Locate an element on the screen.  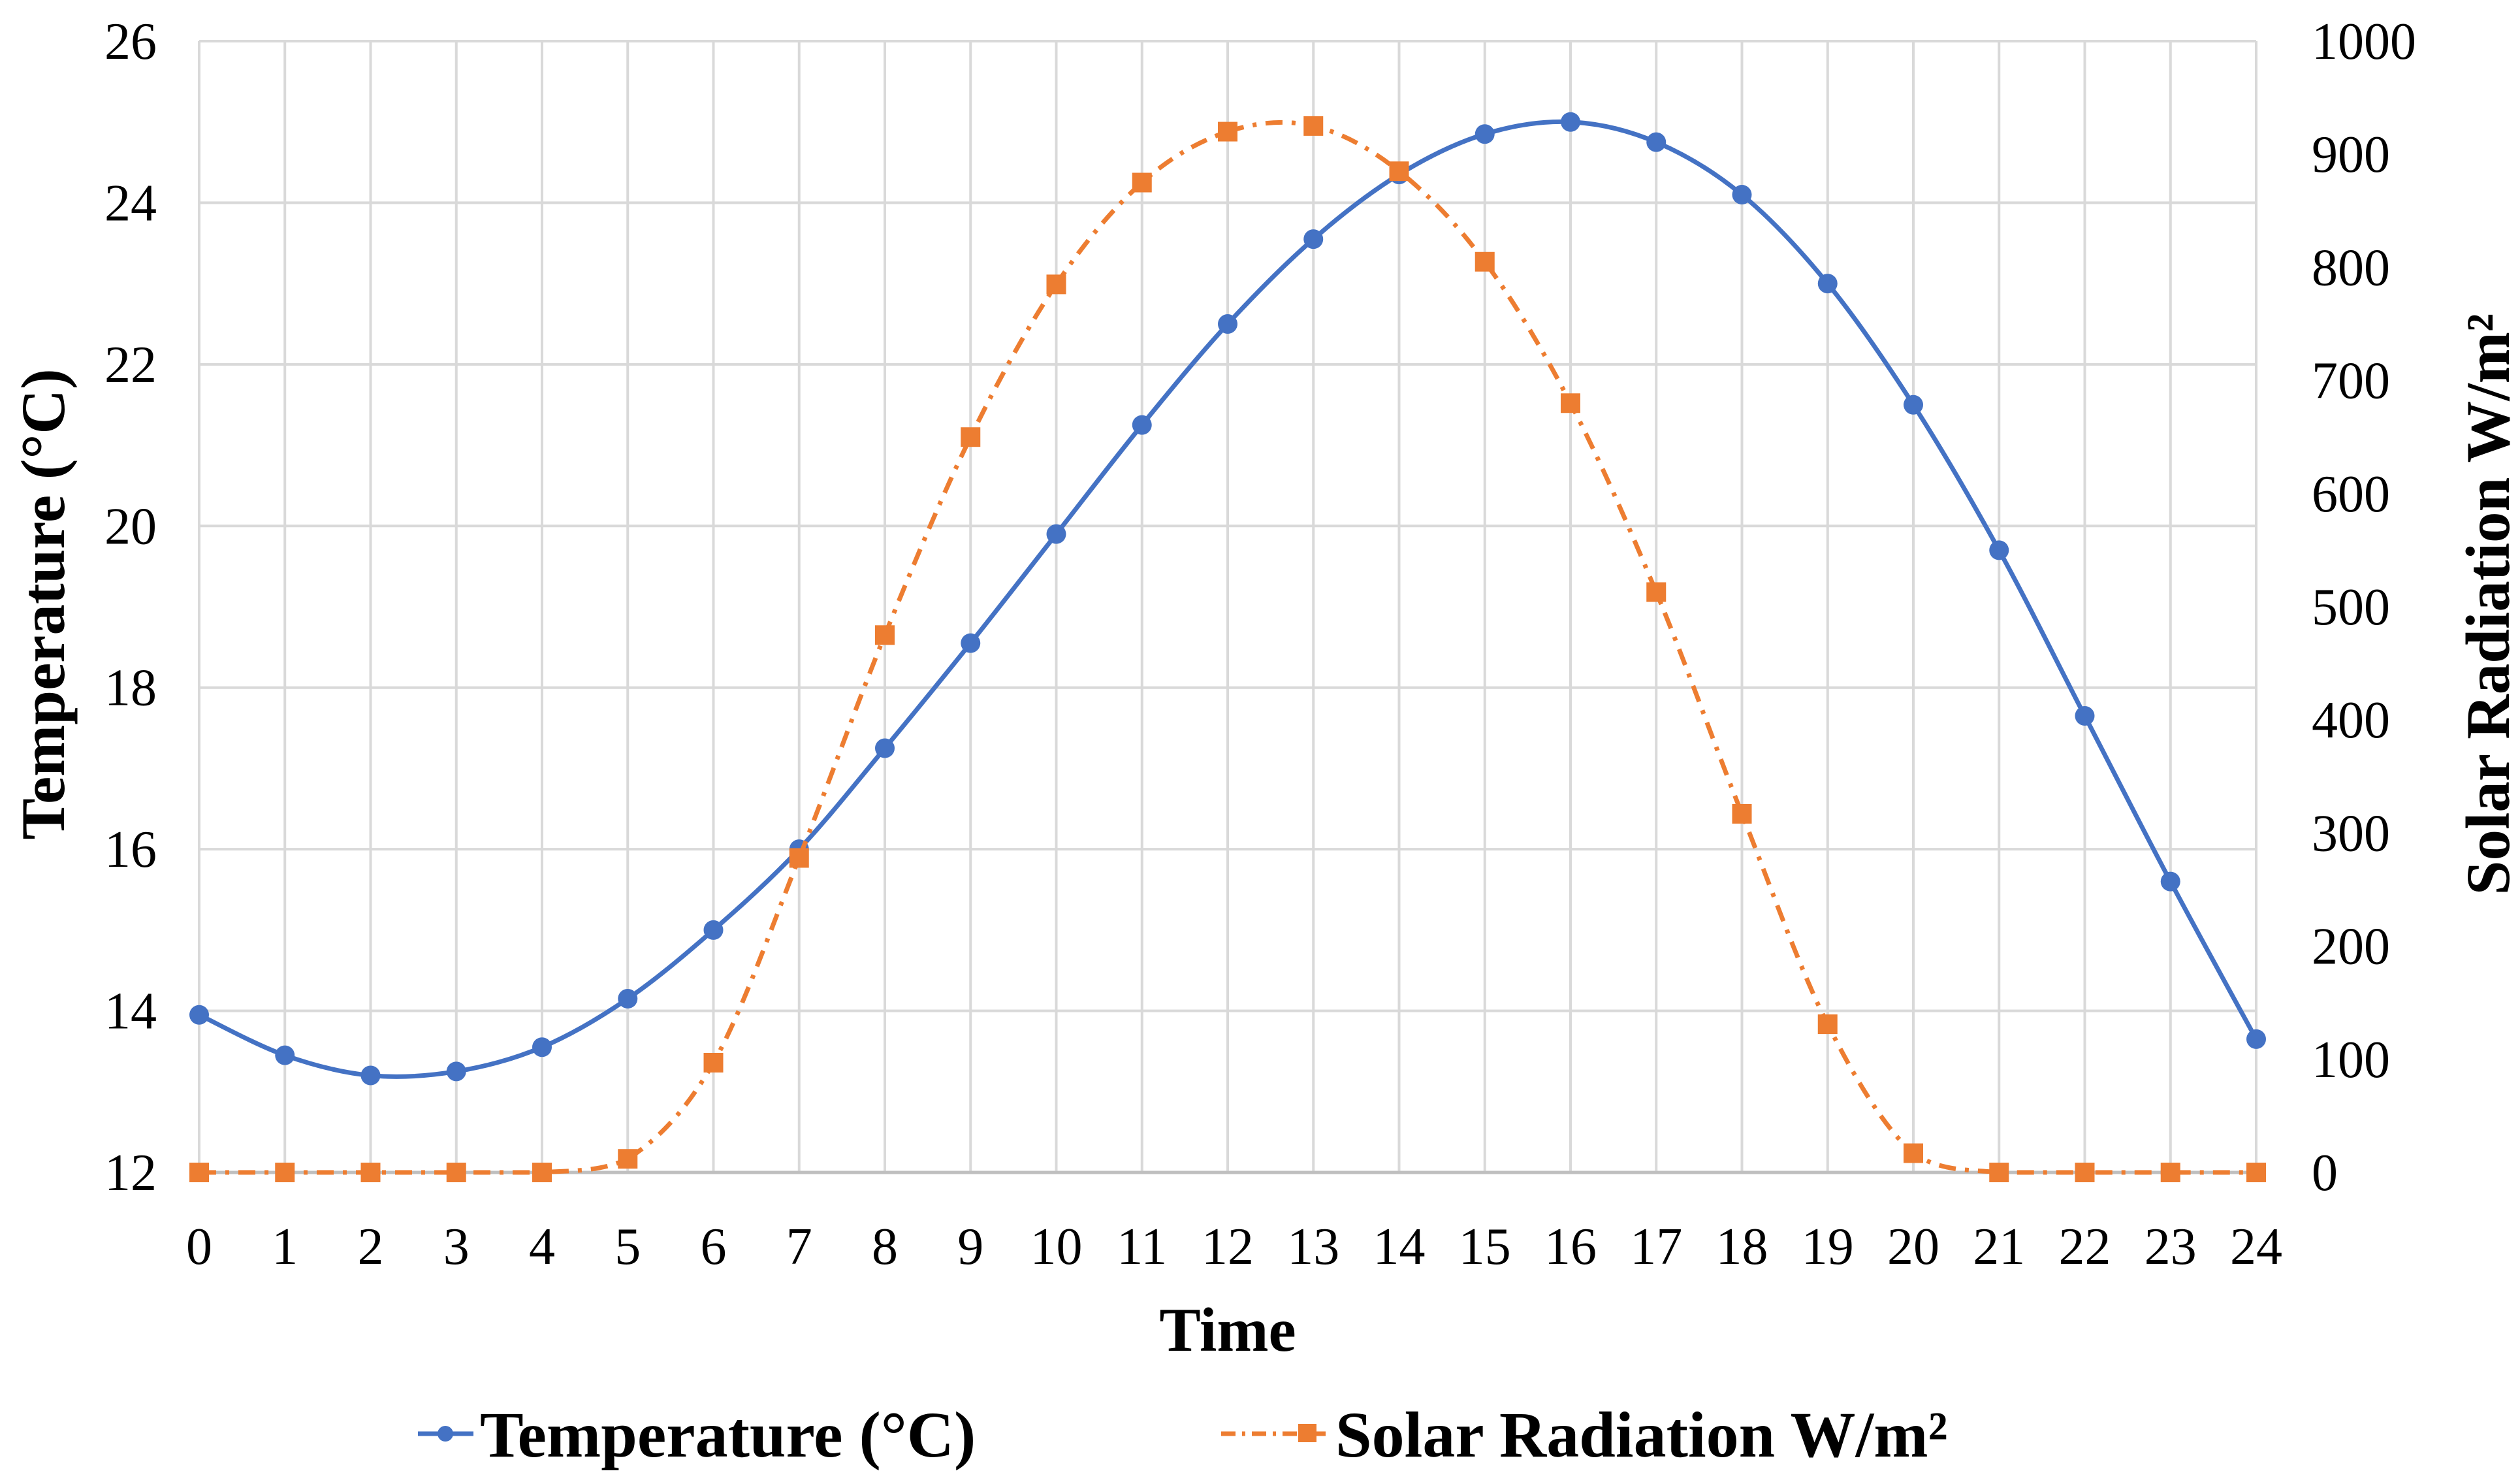
y-right-tick-label: 700 is located at coordinates (2351, 381).